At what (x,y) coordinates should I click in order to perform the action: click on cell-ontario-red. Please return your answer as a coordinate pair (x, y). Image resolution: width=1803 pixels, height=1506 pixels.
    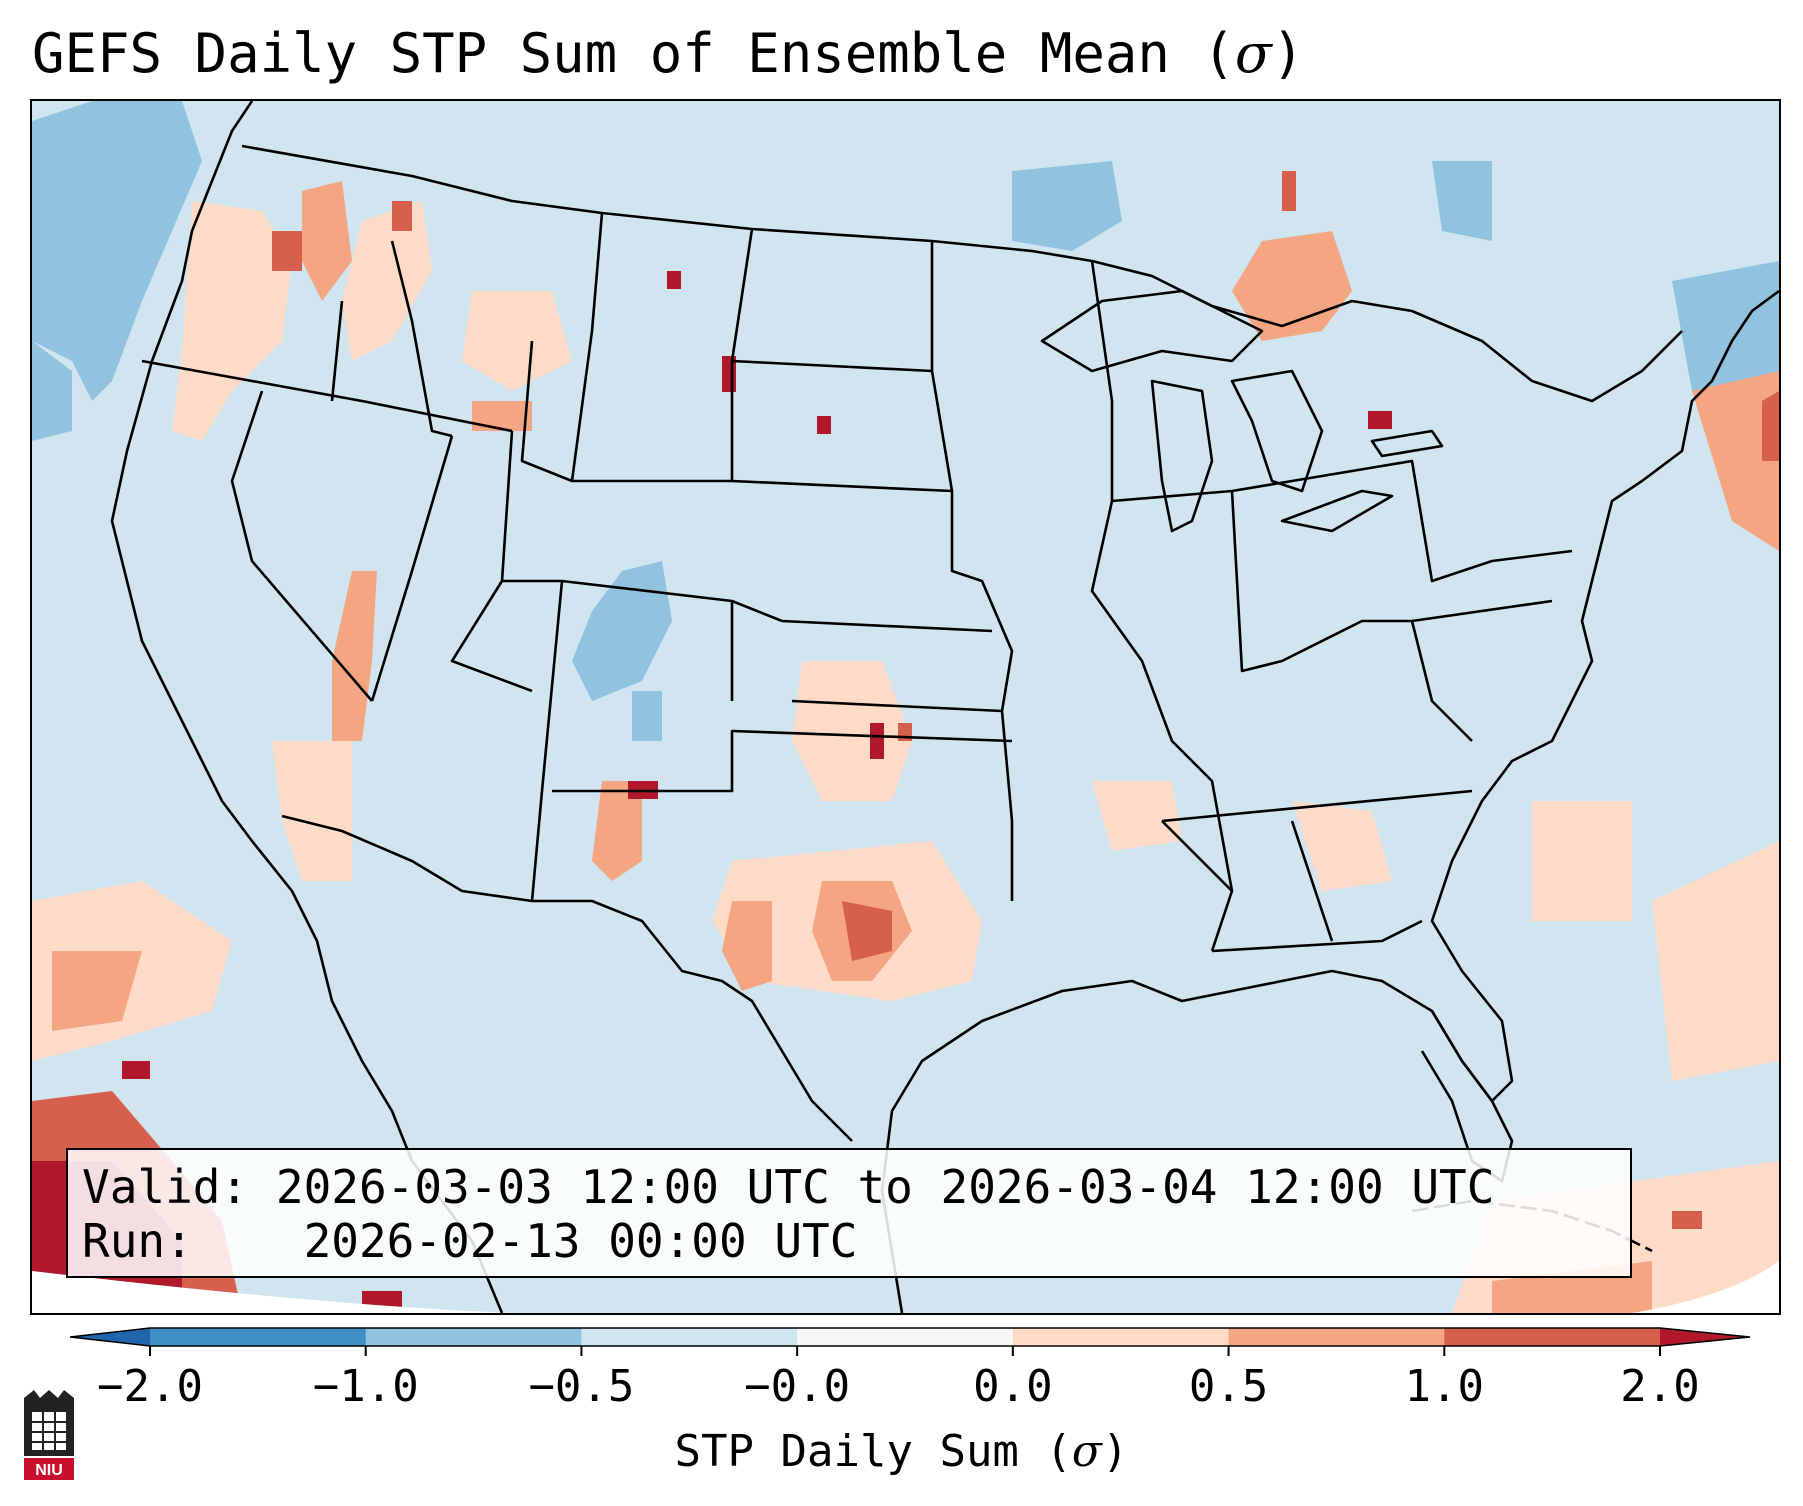
    Looking at the image, I should click on (1289, 191).